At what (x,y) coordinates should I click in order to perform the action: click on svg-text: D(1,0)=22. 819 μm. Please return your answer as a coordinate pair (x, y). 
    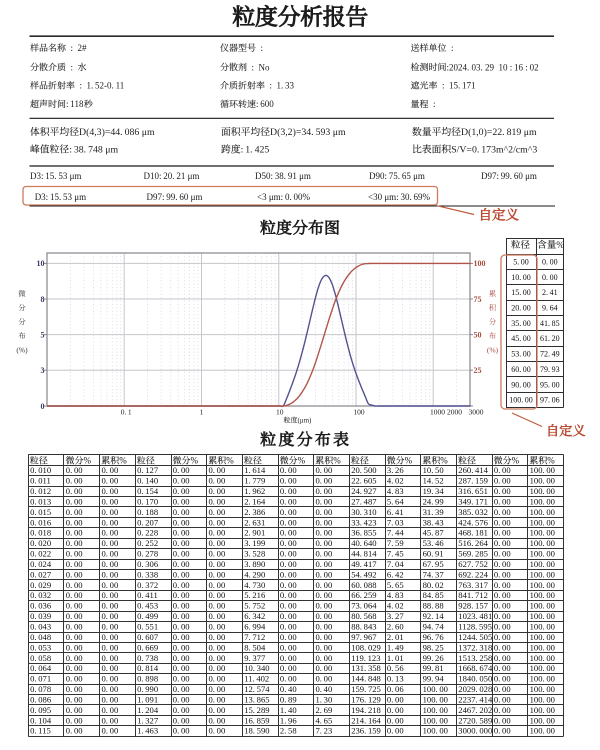
    Looking at the image, I should click on (499, 132).